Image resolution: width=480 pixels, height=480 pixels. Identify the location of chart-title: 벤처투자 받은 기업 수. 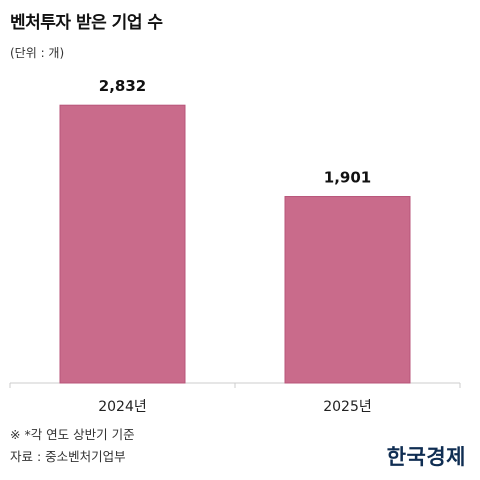
(86, 23).